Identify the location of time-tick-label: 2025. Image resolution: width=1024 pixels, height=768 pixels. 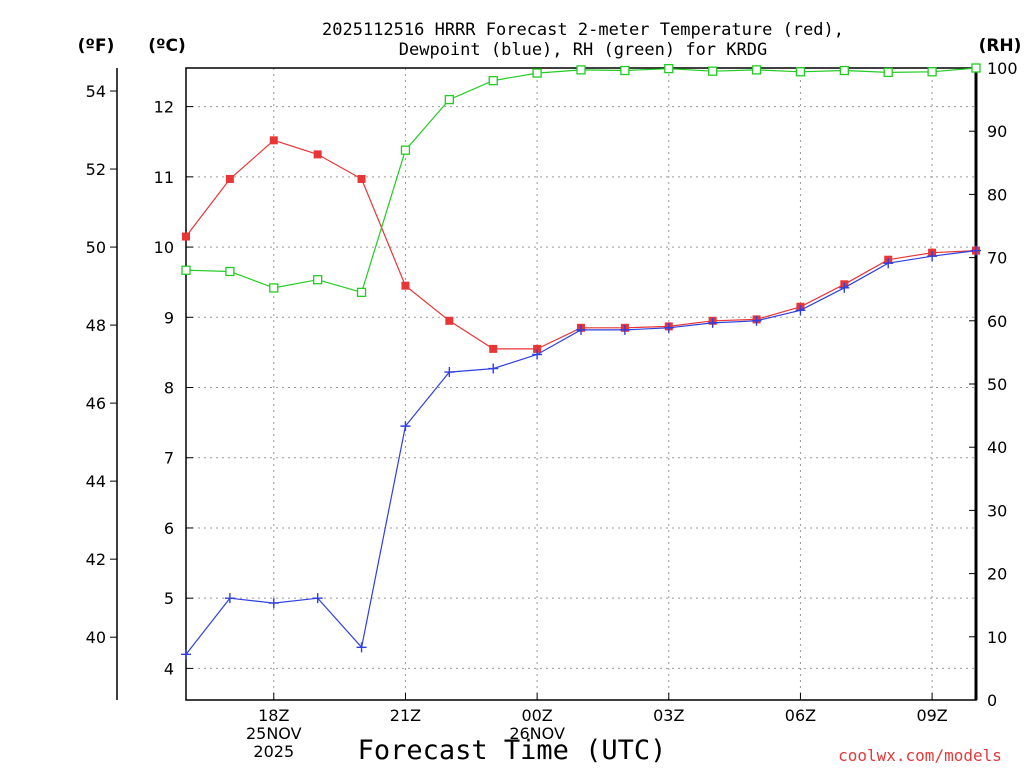
(273, 751).